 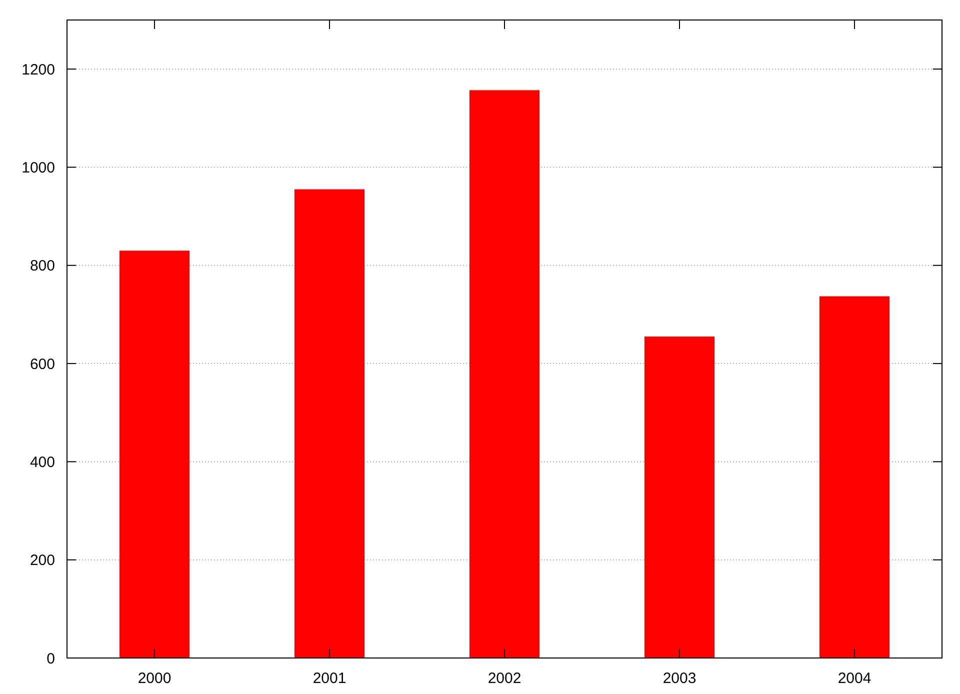 What do you see at coordinates (42, 266) in the screenshot?
I see `y-tick-label: 800` at bounding box center [42, 266].